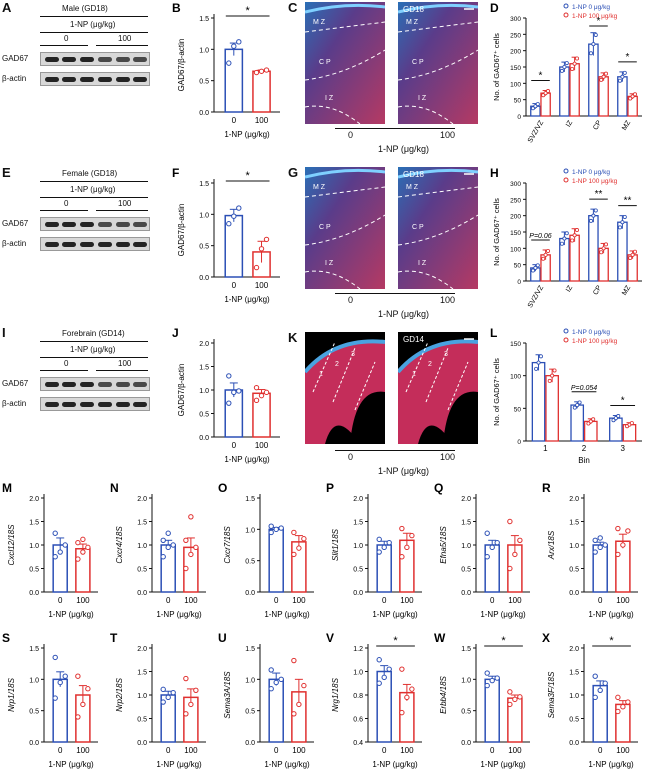  Describe the element at coordinates (518, 266) in the screenshot. I see `y-tick-label: 50` at that location.